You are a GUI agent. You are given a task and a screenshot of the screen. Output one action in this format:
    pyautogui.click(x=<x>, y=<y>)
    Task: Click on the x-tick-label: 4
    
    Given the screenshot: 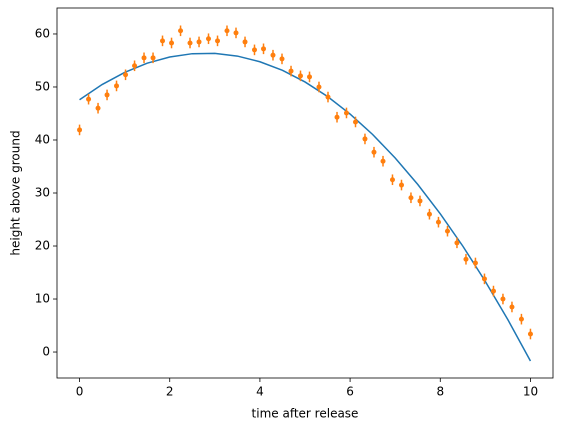 What is the action you would take?
    pyautogui.click(x=260, y=392)
    